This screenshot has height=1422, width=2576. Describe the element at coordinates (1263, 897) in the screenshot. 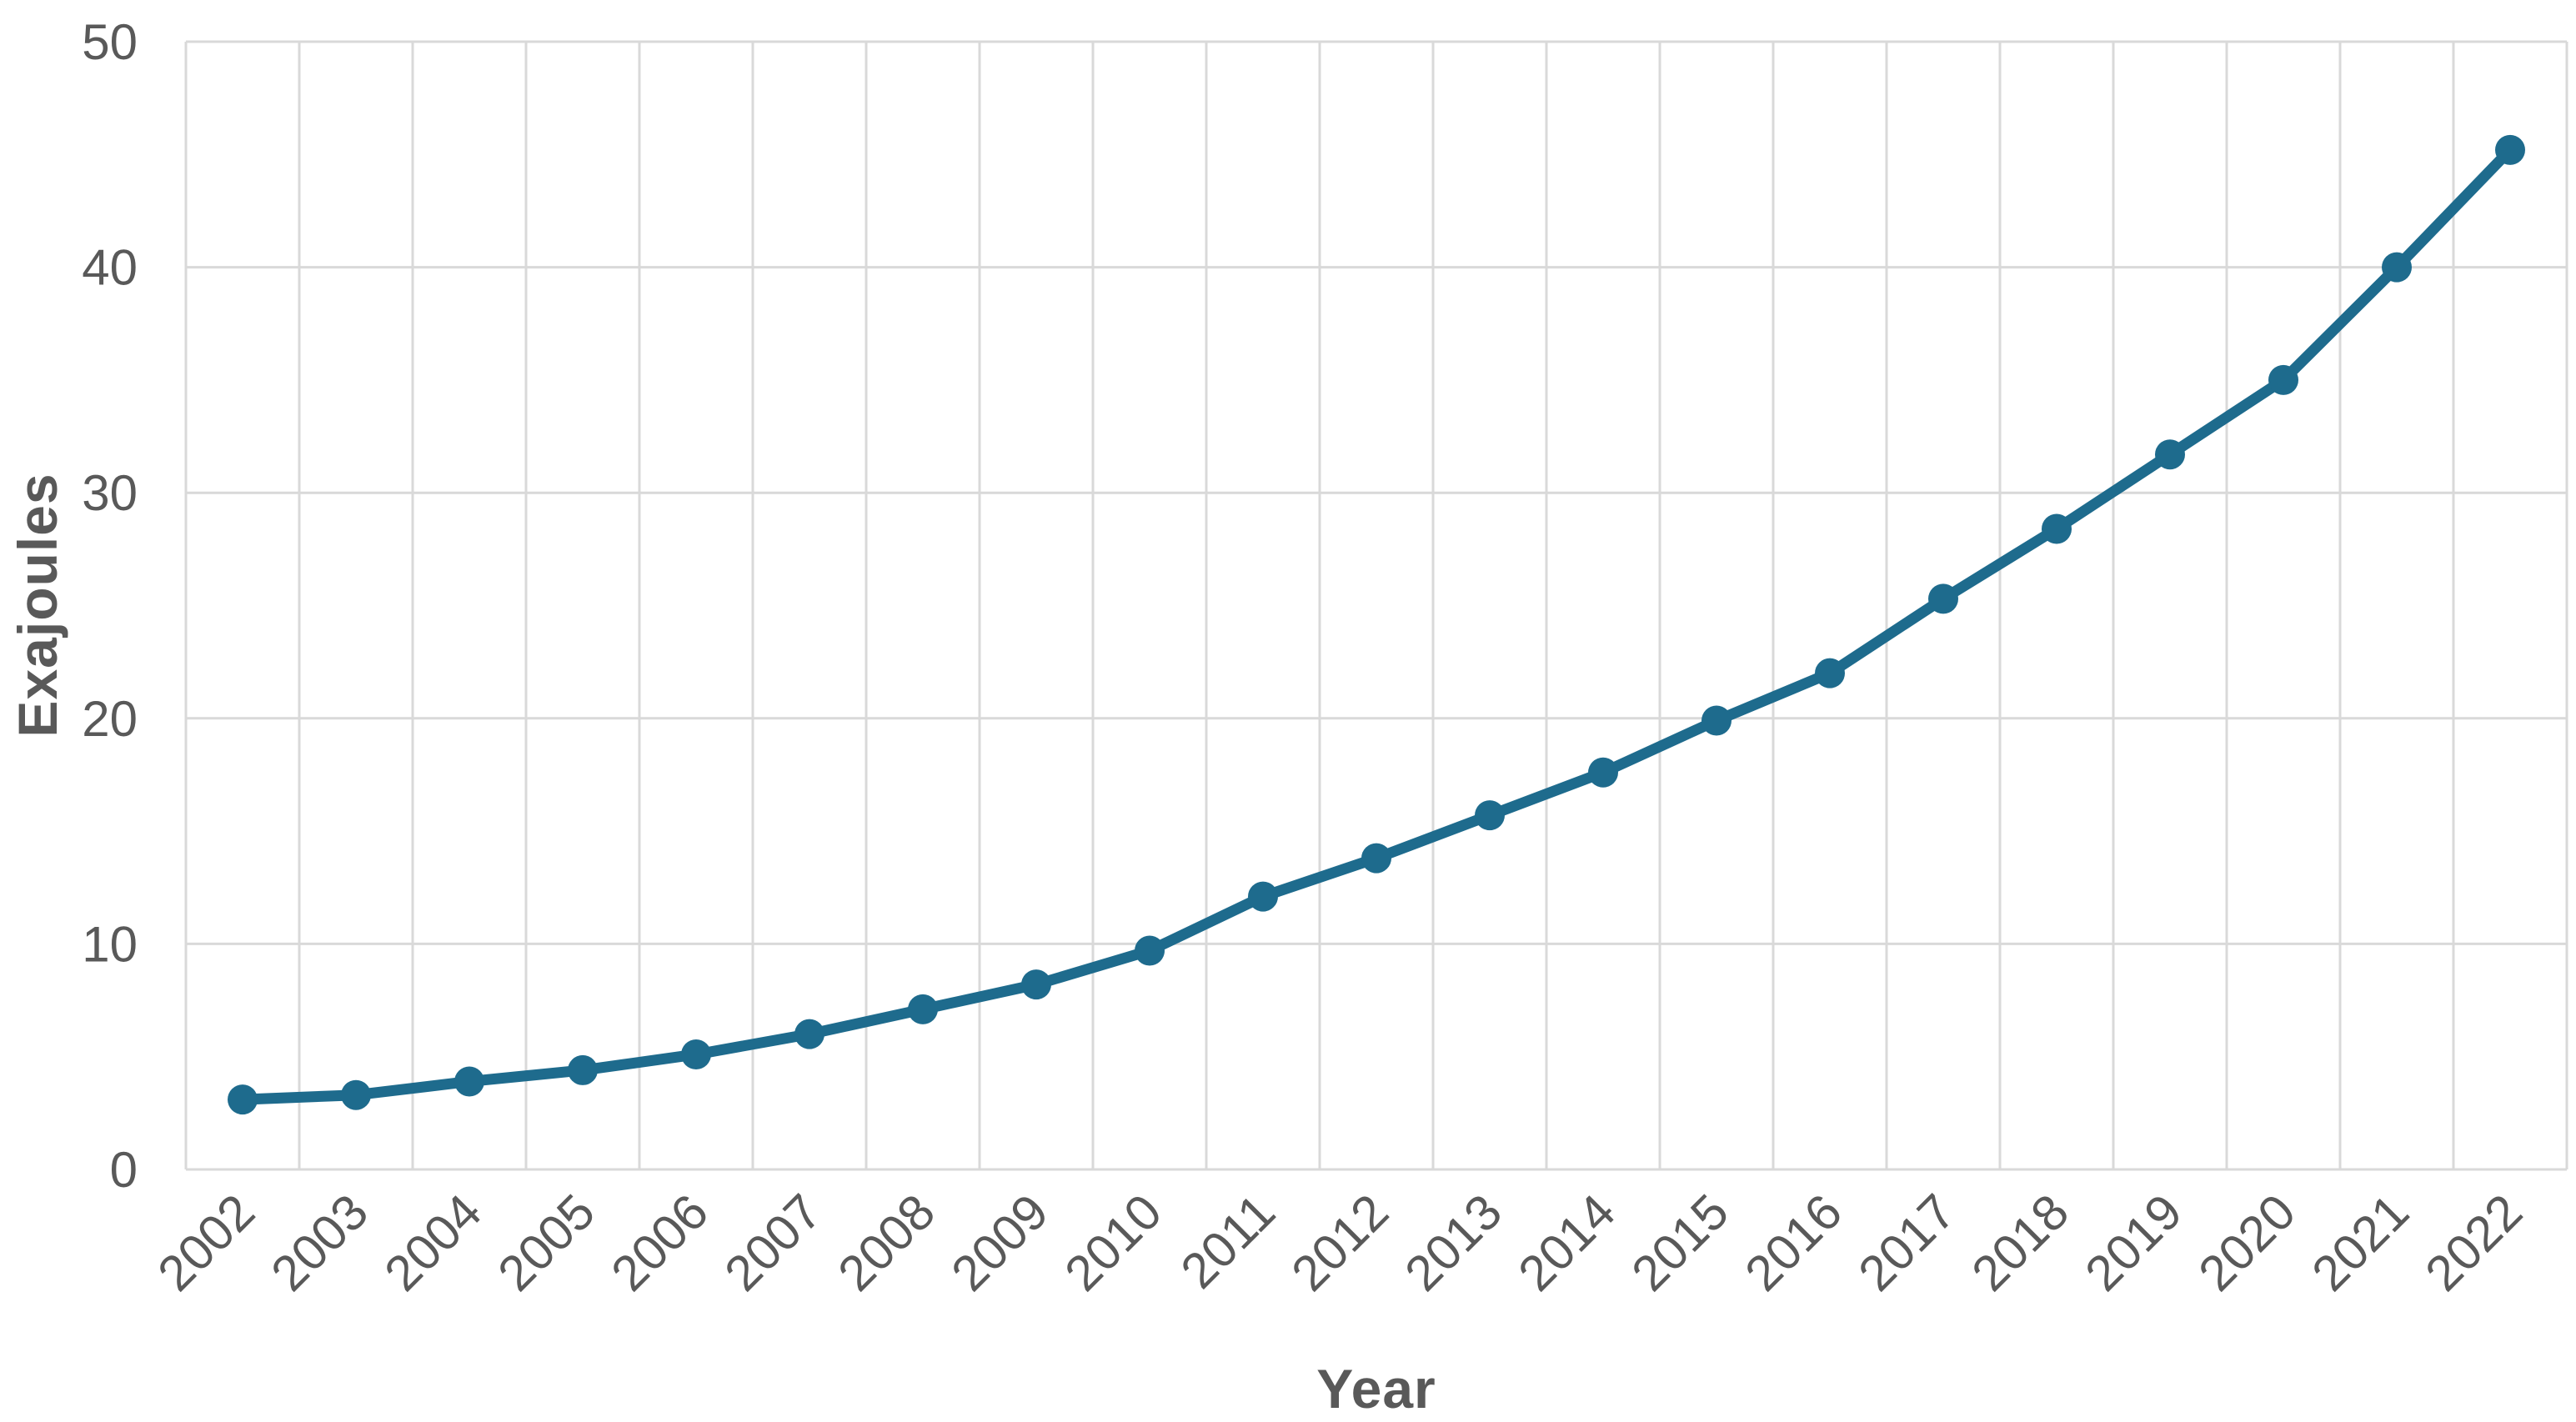

I see `data-point-2011` at that location.